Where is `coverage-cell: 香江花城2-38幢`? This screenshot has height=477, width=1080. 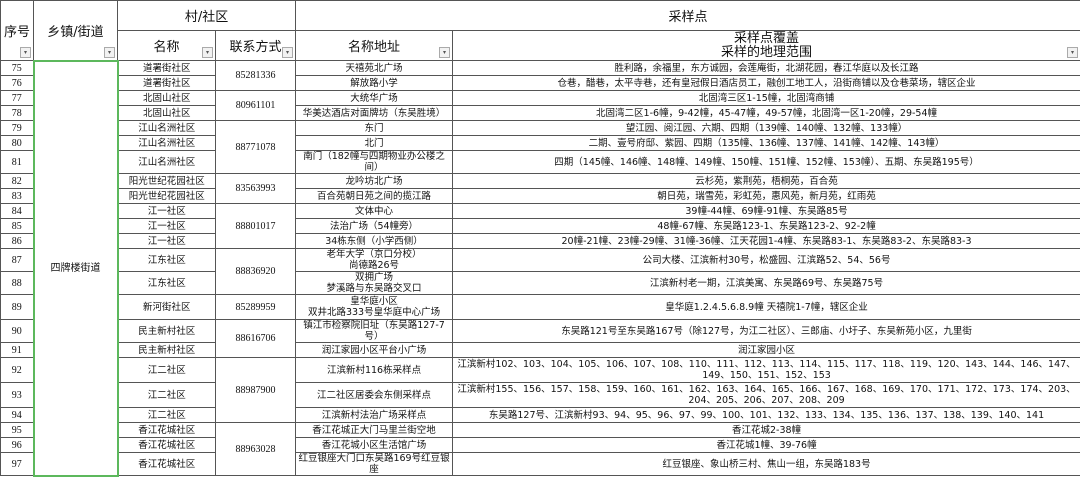 coverage-cell: 香江花城2-38幢 is located at coordinates (766, 430).